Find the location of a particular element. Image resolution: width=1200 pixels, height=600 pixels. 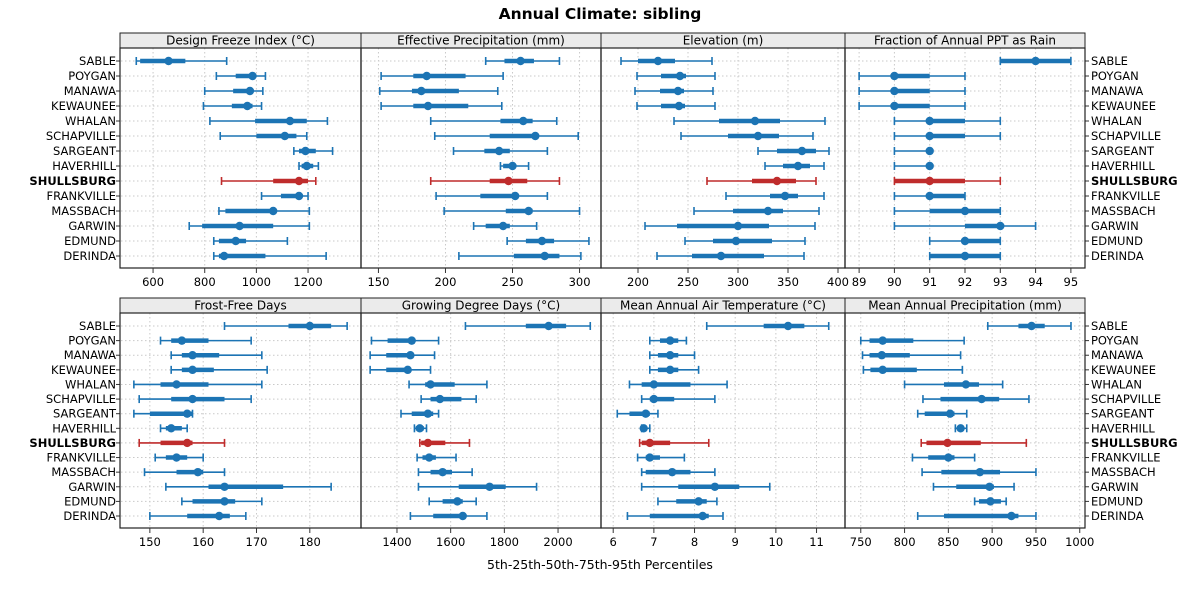

site-label-right-derinda: DERINDA is located at coordinates (1117, 516).